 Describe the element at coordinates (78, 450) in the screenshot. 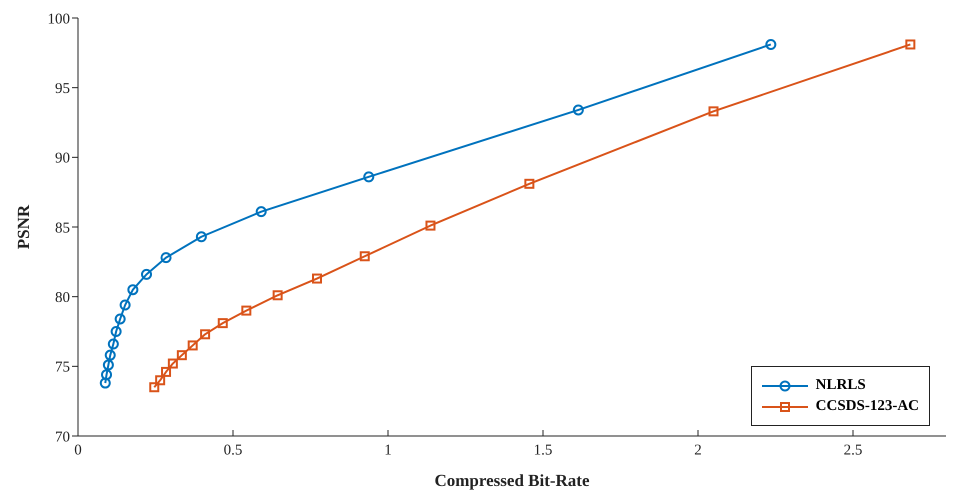

I see `x-tick-label: 0` at that location.